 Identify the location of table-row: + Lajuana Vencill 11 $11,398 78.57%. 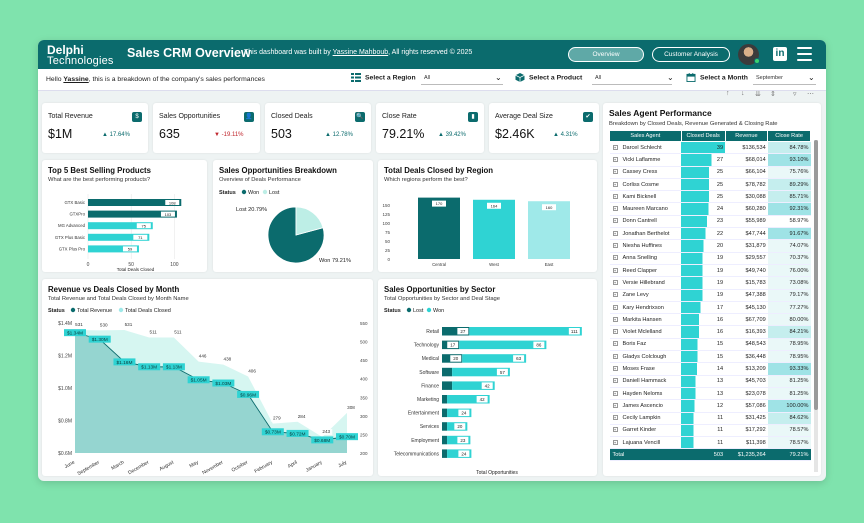
(710, 443).